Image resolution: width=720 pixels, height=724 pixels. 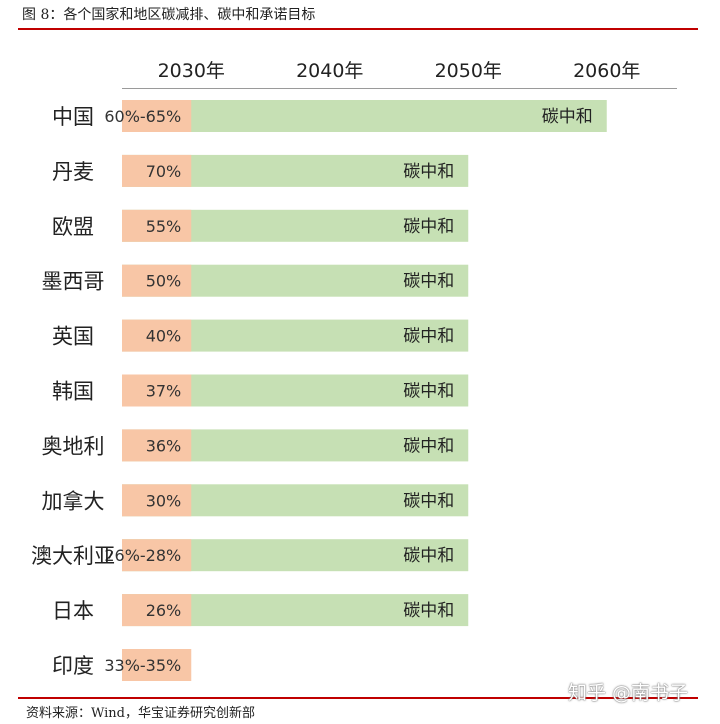 What do you see at coordinates (142, 555) in the screenshot?
I see `reduction-value-label: 26%-28%` at bounding box center [142, 555].